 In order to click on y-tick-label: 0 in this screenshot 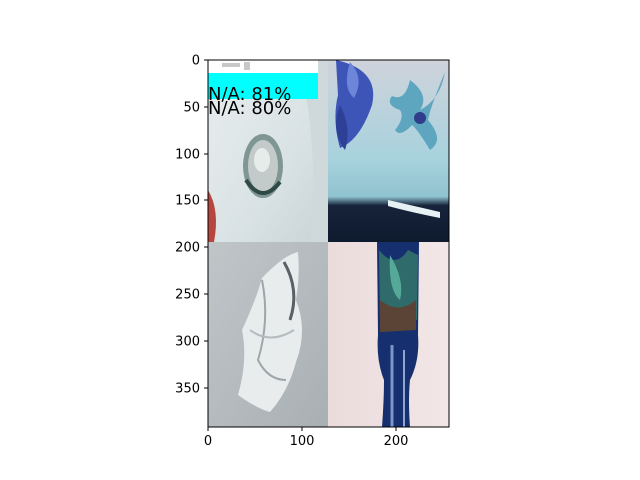, I will do `click(196, 61)`.